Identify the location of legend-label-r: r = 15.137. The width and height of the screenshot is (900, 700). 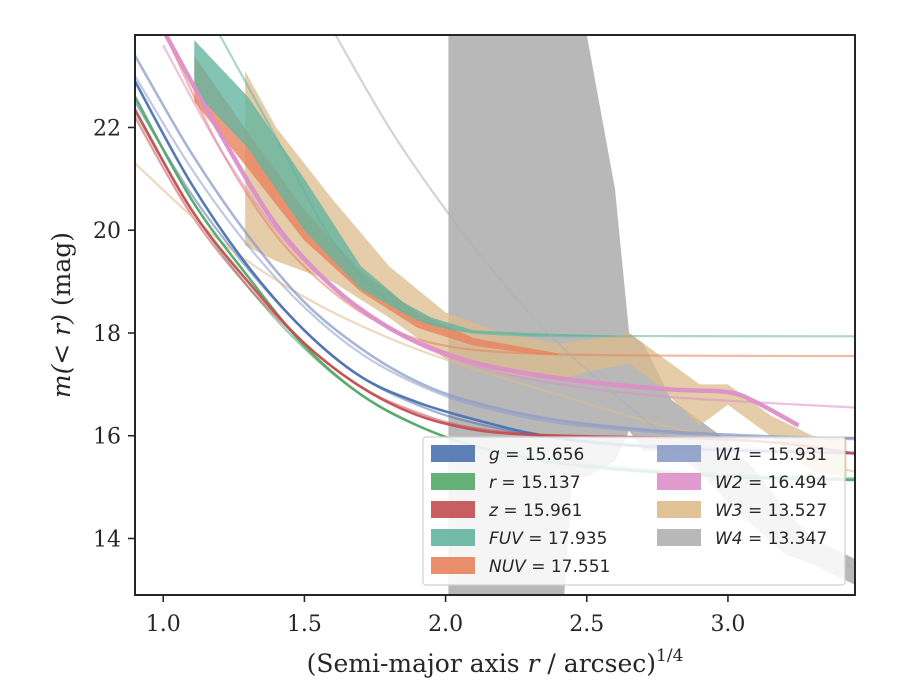
(535, 483).